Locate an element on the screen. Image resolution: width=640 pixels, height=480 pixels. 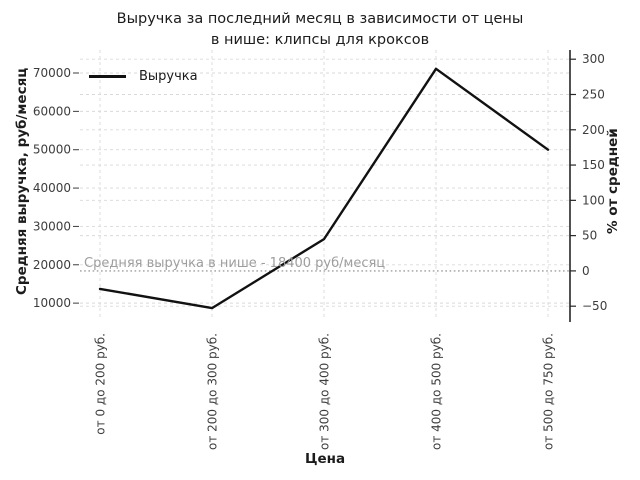
y-tick-label-left: 60000 is located at coordinates (52, 111).